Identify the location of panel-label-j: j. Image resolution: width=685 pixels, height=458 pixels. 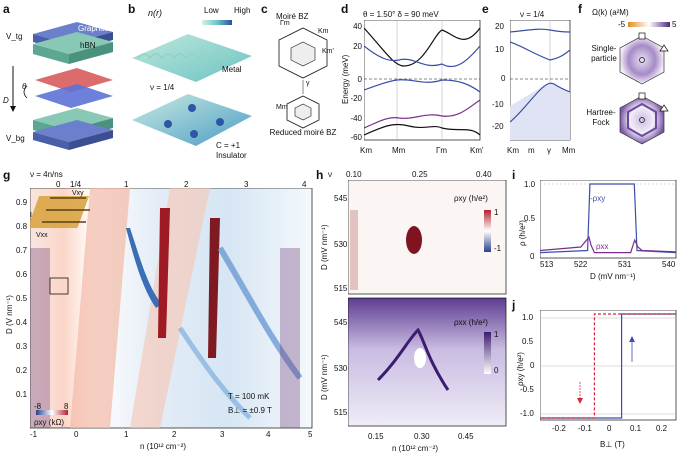
(514, 305).